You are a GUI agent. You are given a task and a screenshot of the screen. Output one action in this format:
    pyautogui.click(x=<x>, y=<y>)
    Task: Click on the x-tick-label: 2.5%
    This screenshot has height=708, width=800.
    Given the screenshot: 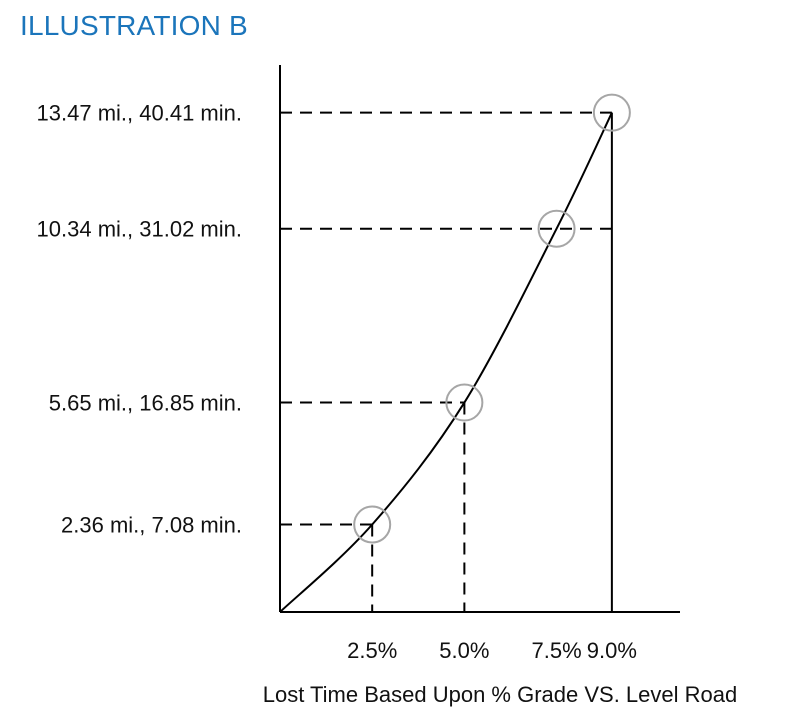 What is the action you would take?
    pyautogui.click(x=372, y=650)
    